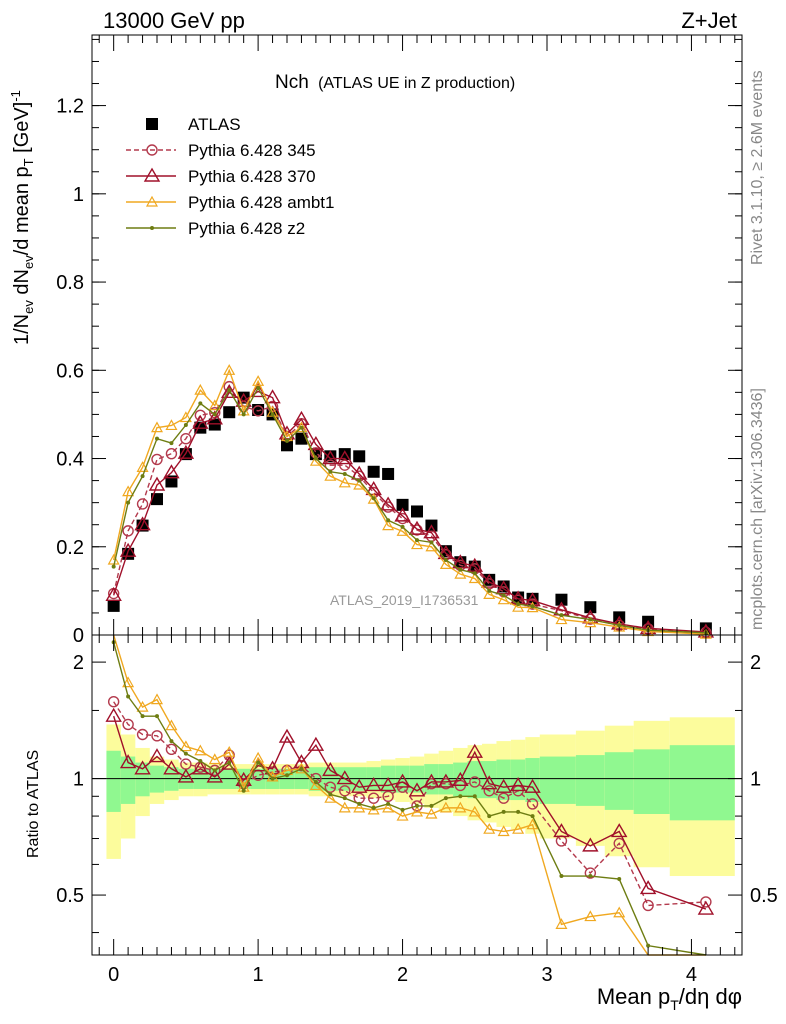 The height and width of the screenshot is (1024, 786). Describe the element at coordinates (70, 548) in the screenshot. I see `main-y-tick-label: 0.2` at that location.